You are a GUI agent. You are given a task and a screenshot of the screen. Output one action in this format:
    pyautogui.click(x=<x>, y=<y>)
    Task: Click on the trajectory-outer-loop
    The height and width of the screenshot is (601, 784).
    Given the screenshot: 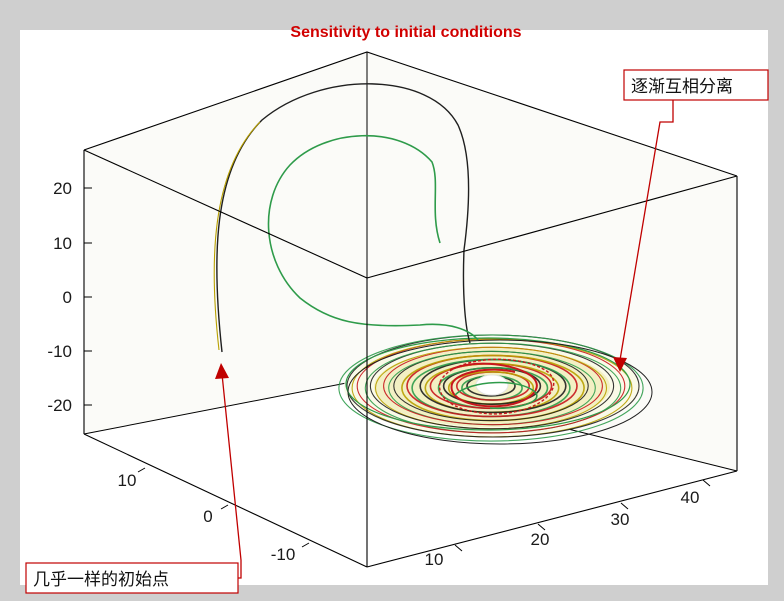 What is the action you would take?
    pyautogui.click(x=343, y=218)
    